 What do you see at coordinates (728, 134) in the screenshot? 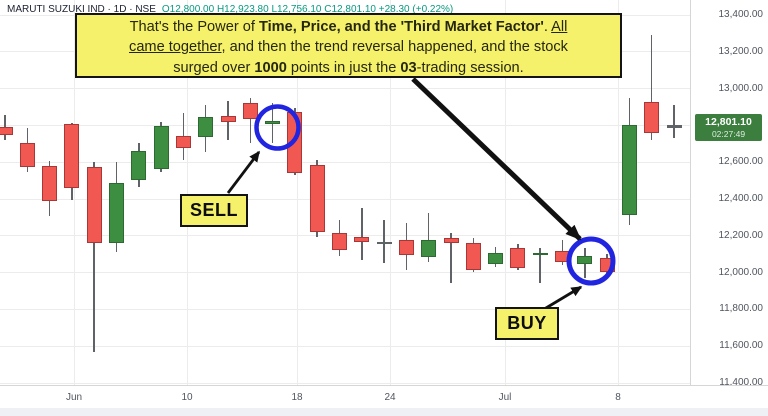
I see `bar-countdown: 02:27:49` at bounding box center [728, 134].